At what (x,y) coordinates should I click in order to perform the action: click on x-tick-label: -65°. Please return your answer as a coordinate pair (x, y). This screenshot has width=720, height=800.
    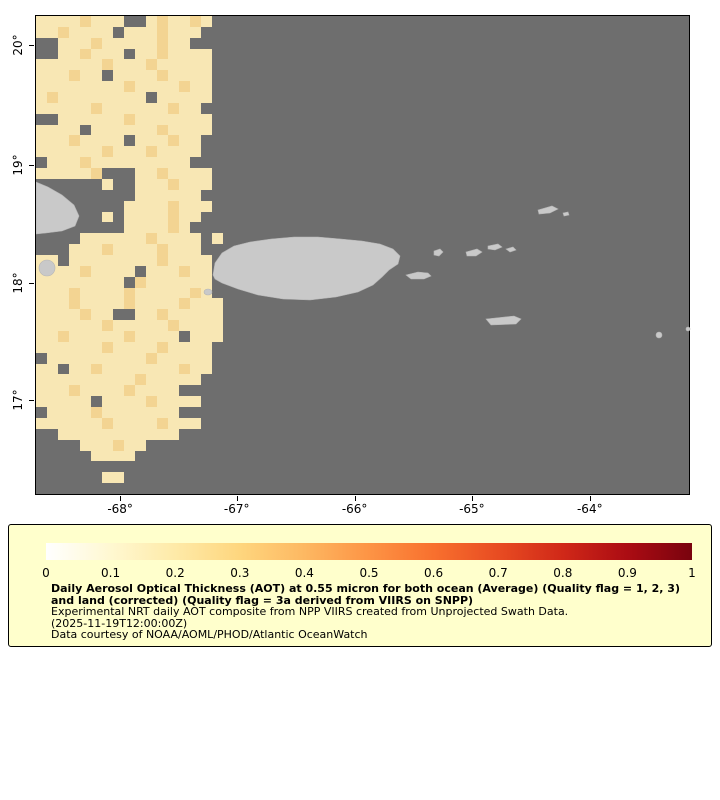
    Looking at the image, I should click on (472, 509).